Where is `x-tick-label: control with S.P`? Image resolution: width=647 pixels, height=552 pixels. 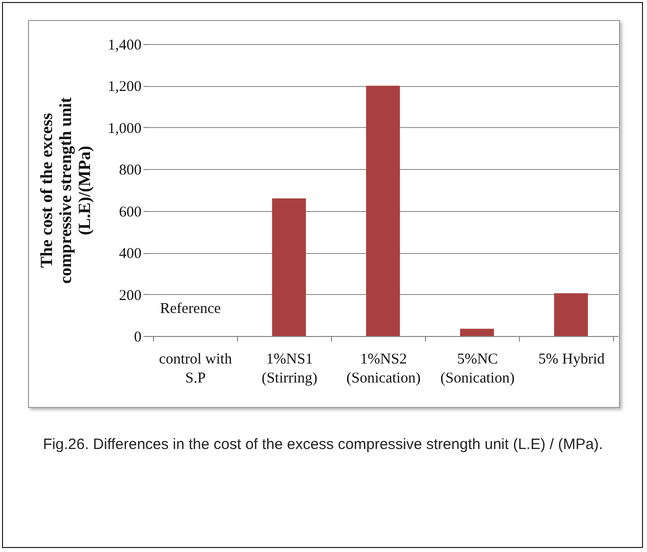 x-tick-label: control with S.P is located at coordinates (195, 369).